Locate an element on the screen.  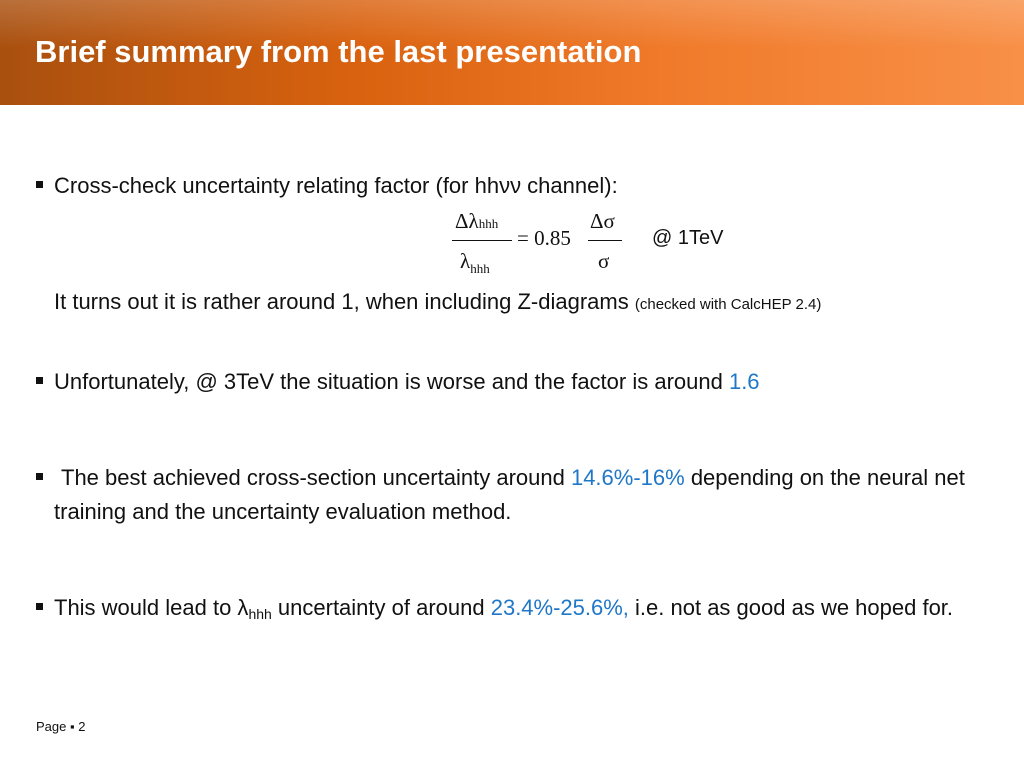
small-text: (checked with CalcHEP 2.4) is located at coordinates (728, 304).